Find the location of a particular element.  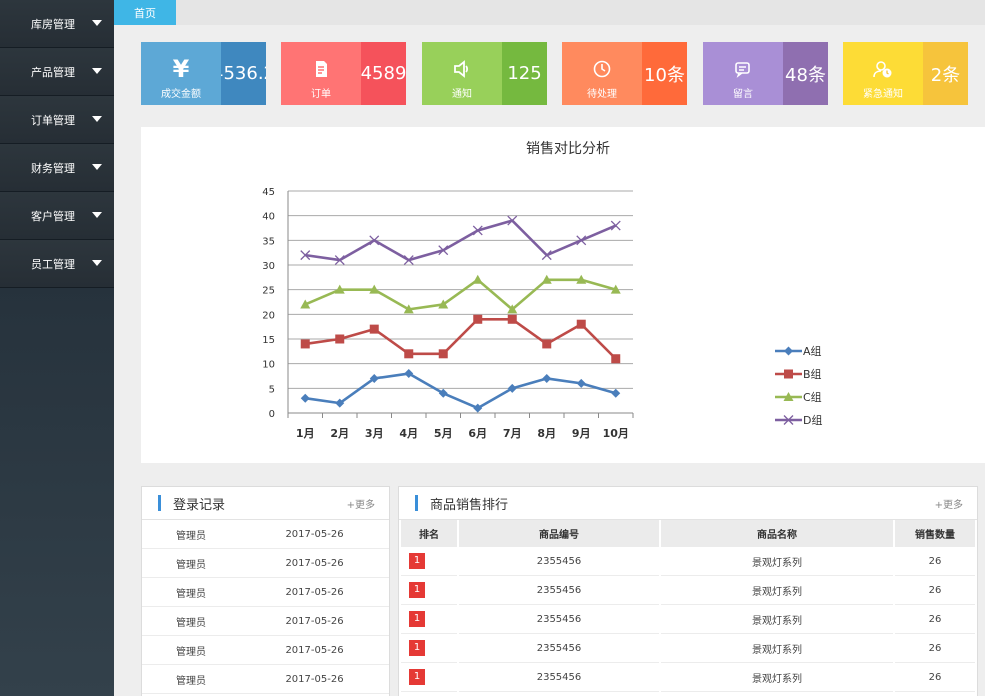

stat-card: 紧急通知 2条 is located at coordinates (905, 73).